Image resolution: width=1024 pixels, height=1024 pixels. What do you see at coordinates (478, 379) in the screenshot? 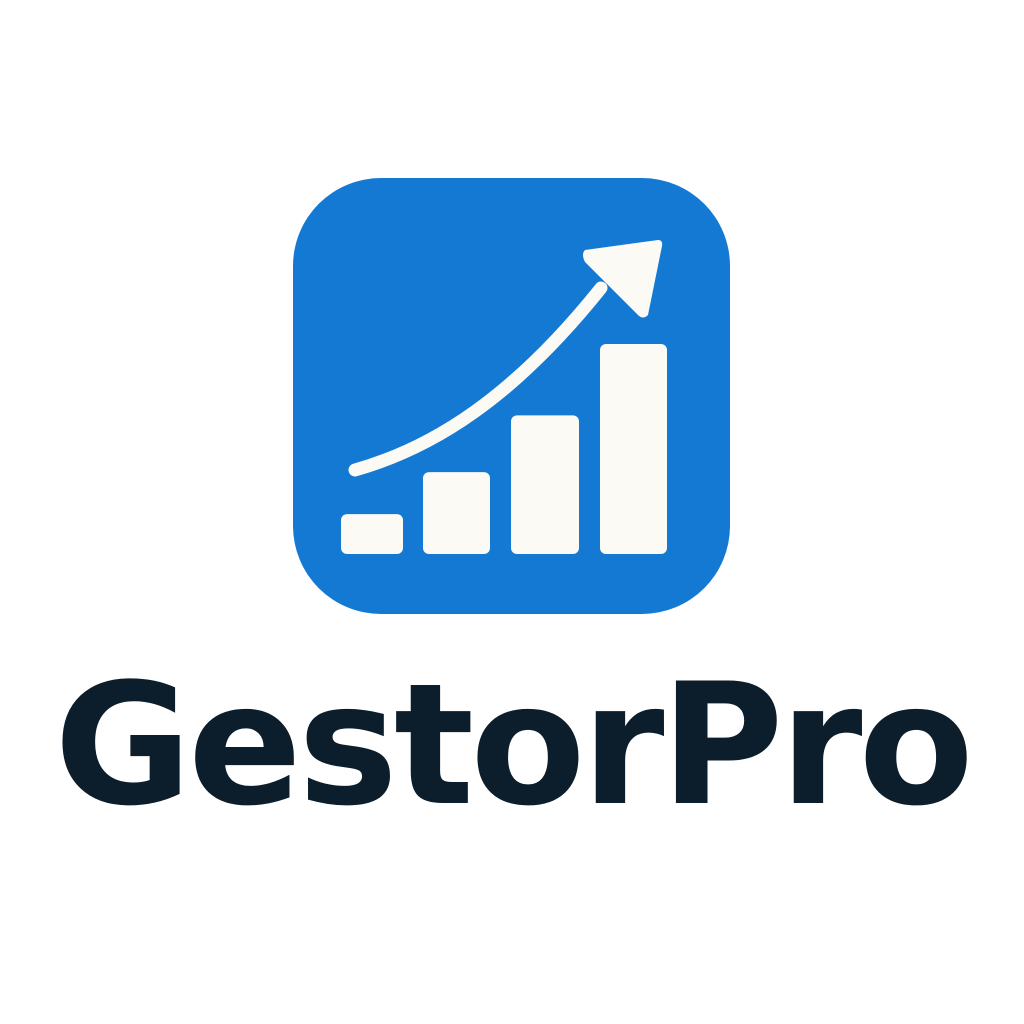
I see `growth-arrow-curve` at bounding box center [478, 379].